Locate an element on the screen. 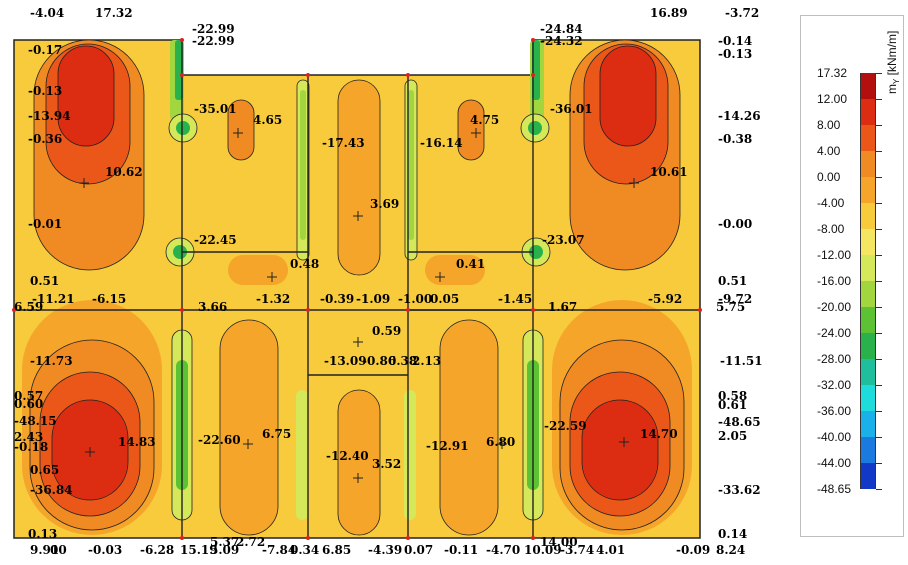 Image resolution: width=908 pixels, height=565 pixels. value-label: 1.67 is located at coordinates (562, 307).